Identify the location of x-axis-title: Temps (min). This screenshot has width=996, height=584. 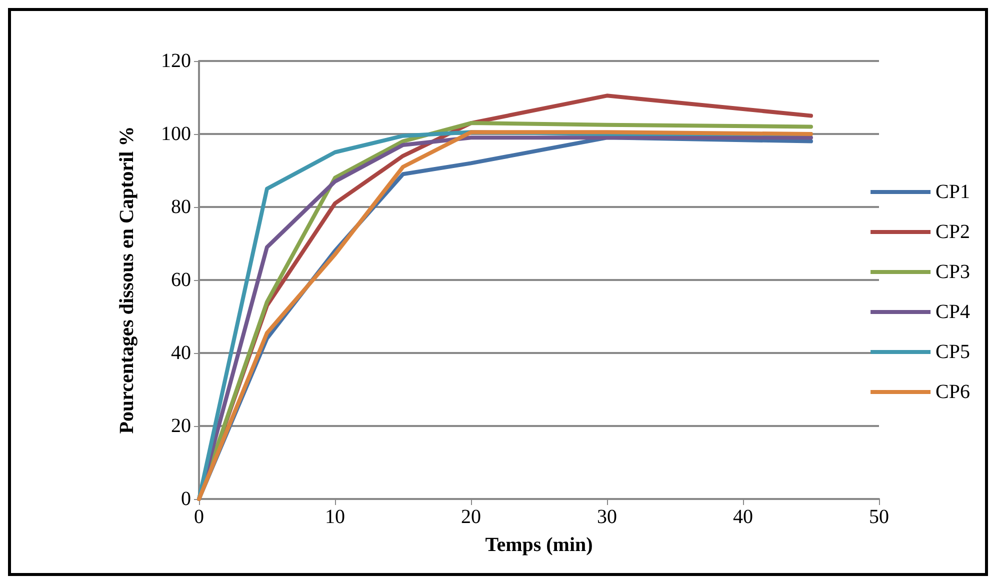
(539, 545).